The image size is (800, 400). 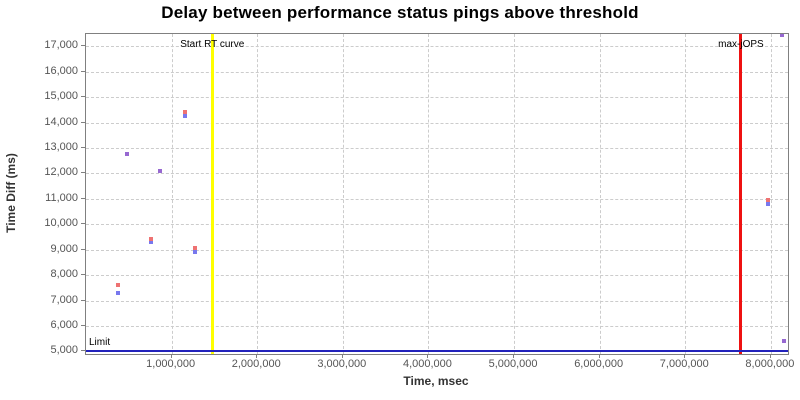 What do you see at coordinates (61, 172) in the screenshot?
I see `y-tick-label: 12,000` at bounding box center [61, 172].